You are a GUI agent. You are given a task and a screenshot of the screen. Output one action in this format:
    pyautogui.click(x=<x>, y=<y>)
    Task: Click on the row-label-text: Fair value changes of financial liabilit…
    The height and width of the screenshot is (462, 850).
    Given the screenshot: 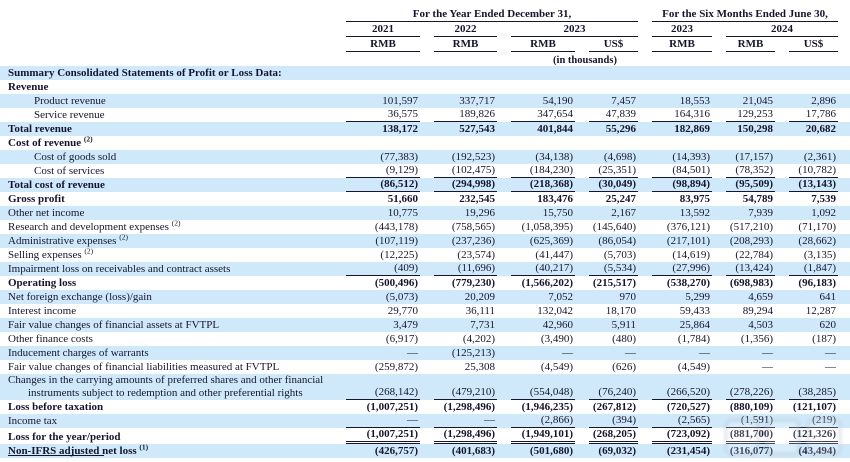 What is the action you would take?
    pyautogui.click(x=144, y=367)
    